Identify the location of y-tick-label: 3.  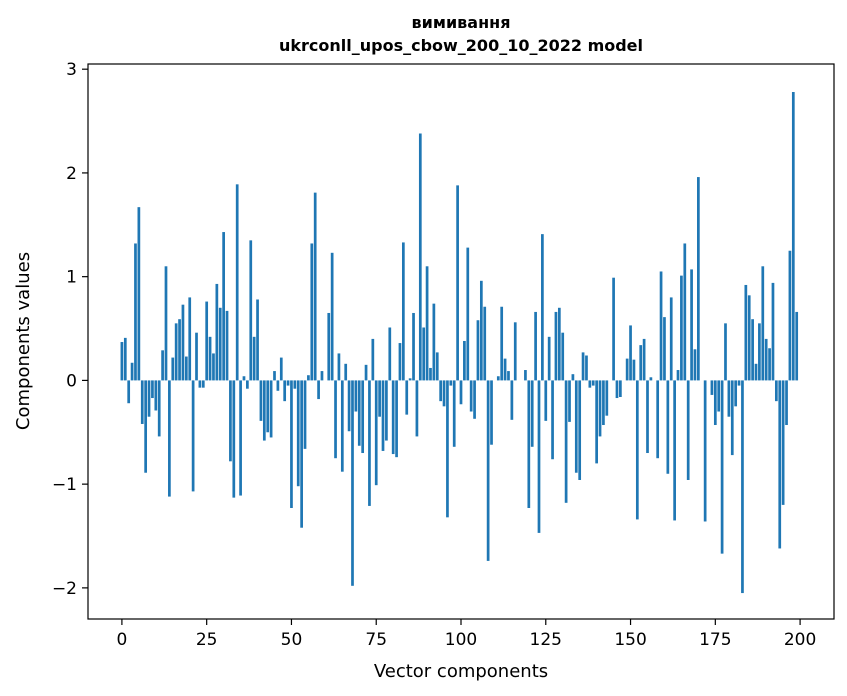
(71, 70).